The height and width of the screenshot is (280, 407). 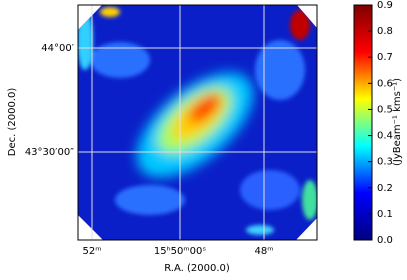 What do you see at coordinates (397, 122) in the screenshot?
I see `colorbar-label: (JyBeam⁻¹ kms⁻¹)` at bounding box center [397, 122].